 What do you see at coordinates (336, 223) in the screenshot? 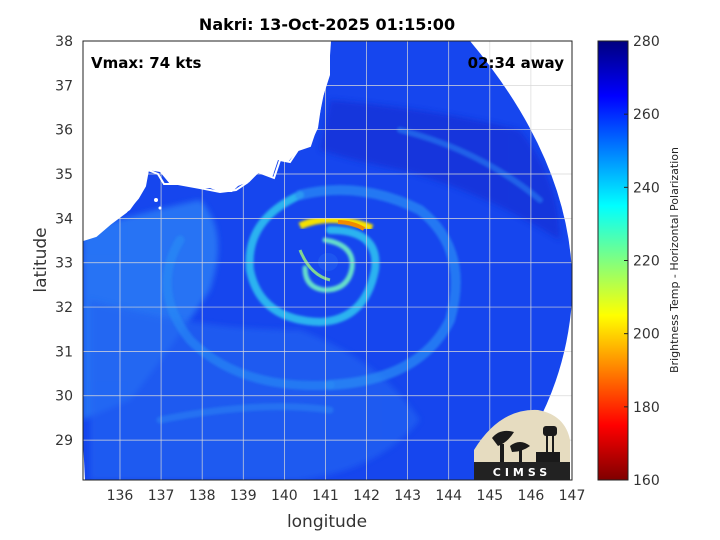
I see `eyewall-warm-arc` at bounding box center [336, 223].